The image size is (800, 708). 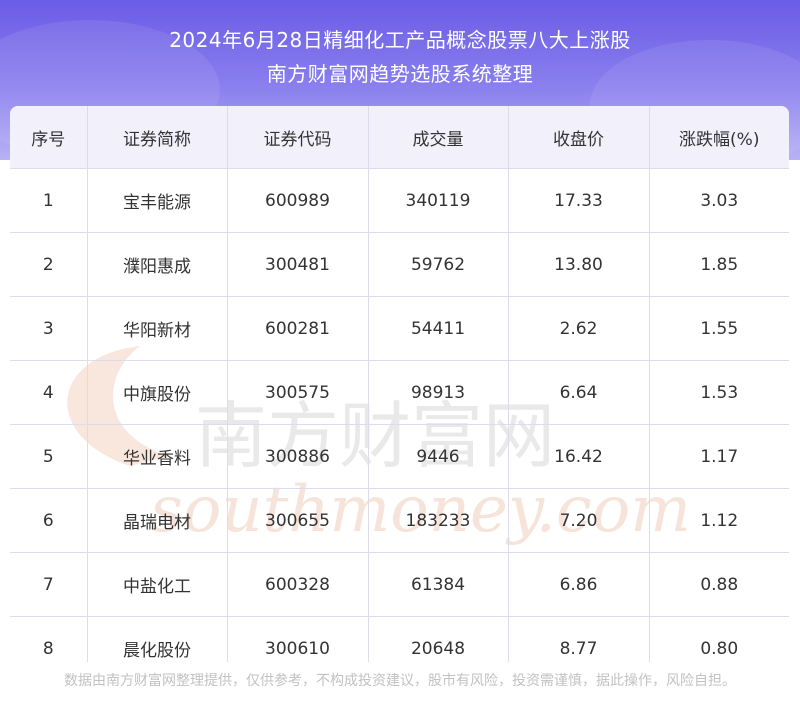 What do you see at coordinates (438, 137) in the screenshot?
I see `column-header-volume: 成交量` at bounding box center [438, 137].